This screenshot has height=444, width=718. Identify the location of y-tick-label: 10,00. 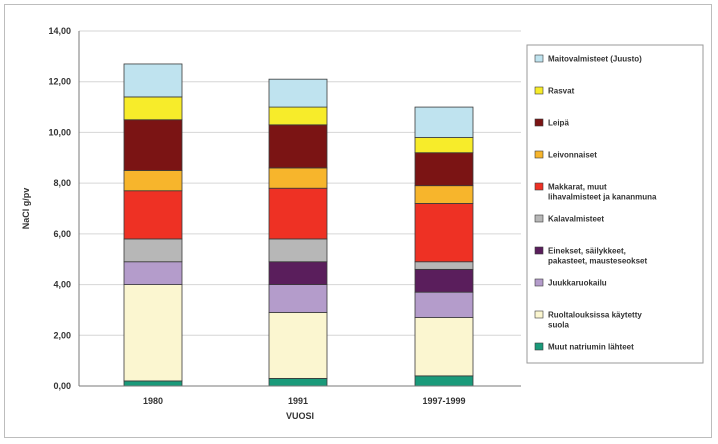
(59, 132).